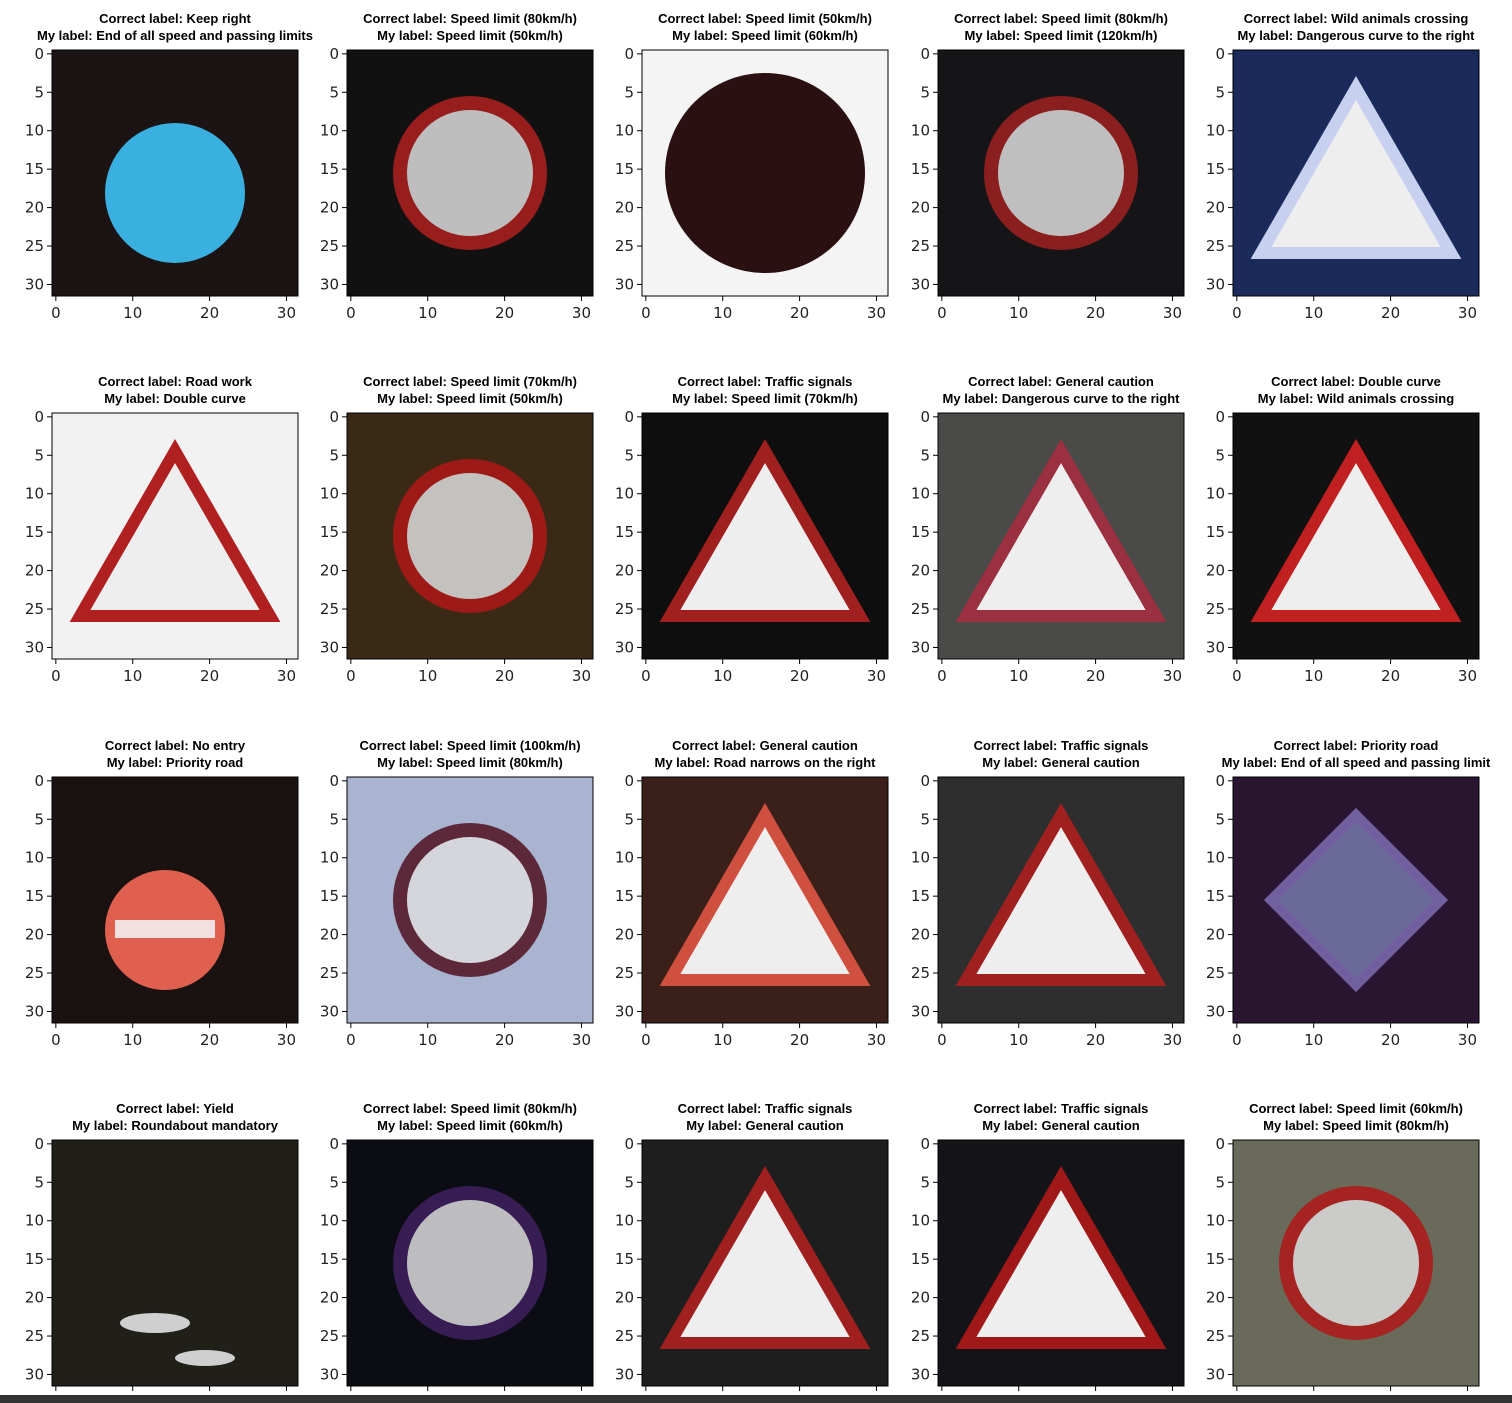  What do you see at coordinates (765, 1108) in the screenshot?
I see `panel-title-correct: Correct label: Traffic signals` at bounding box center [765, 1108].